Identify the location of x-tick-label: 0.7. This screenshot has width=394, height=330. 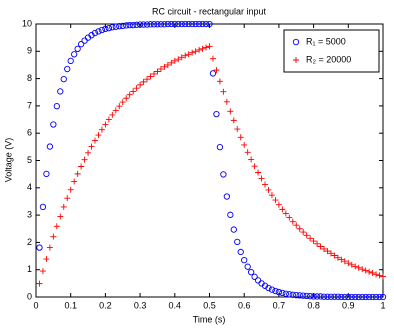
(279, 305).